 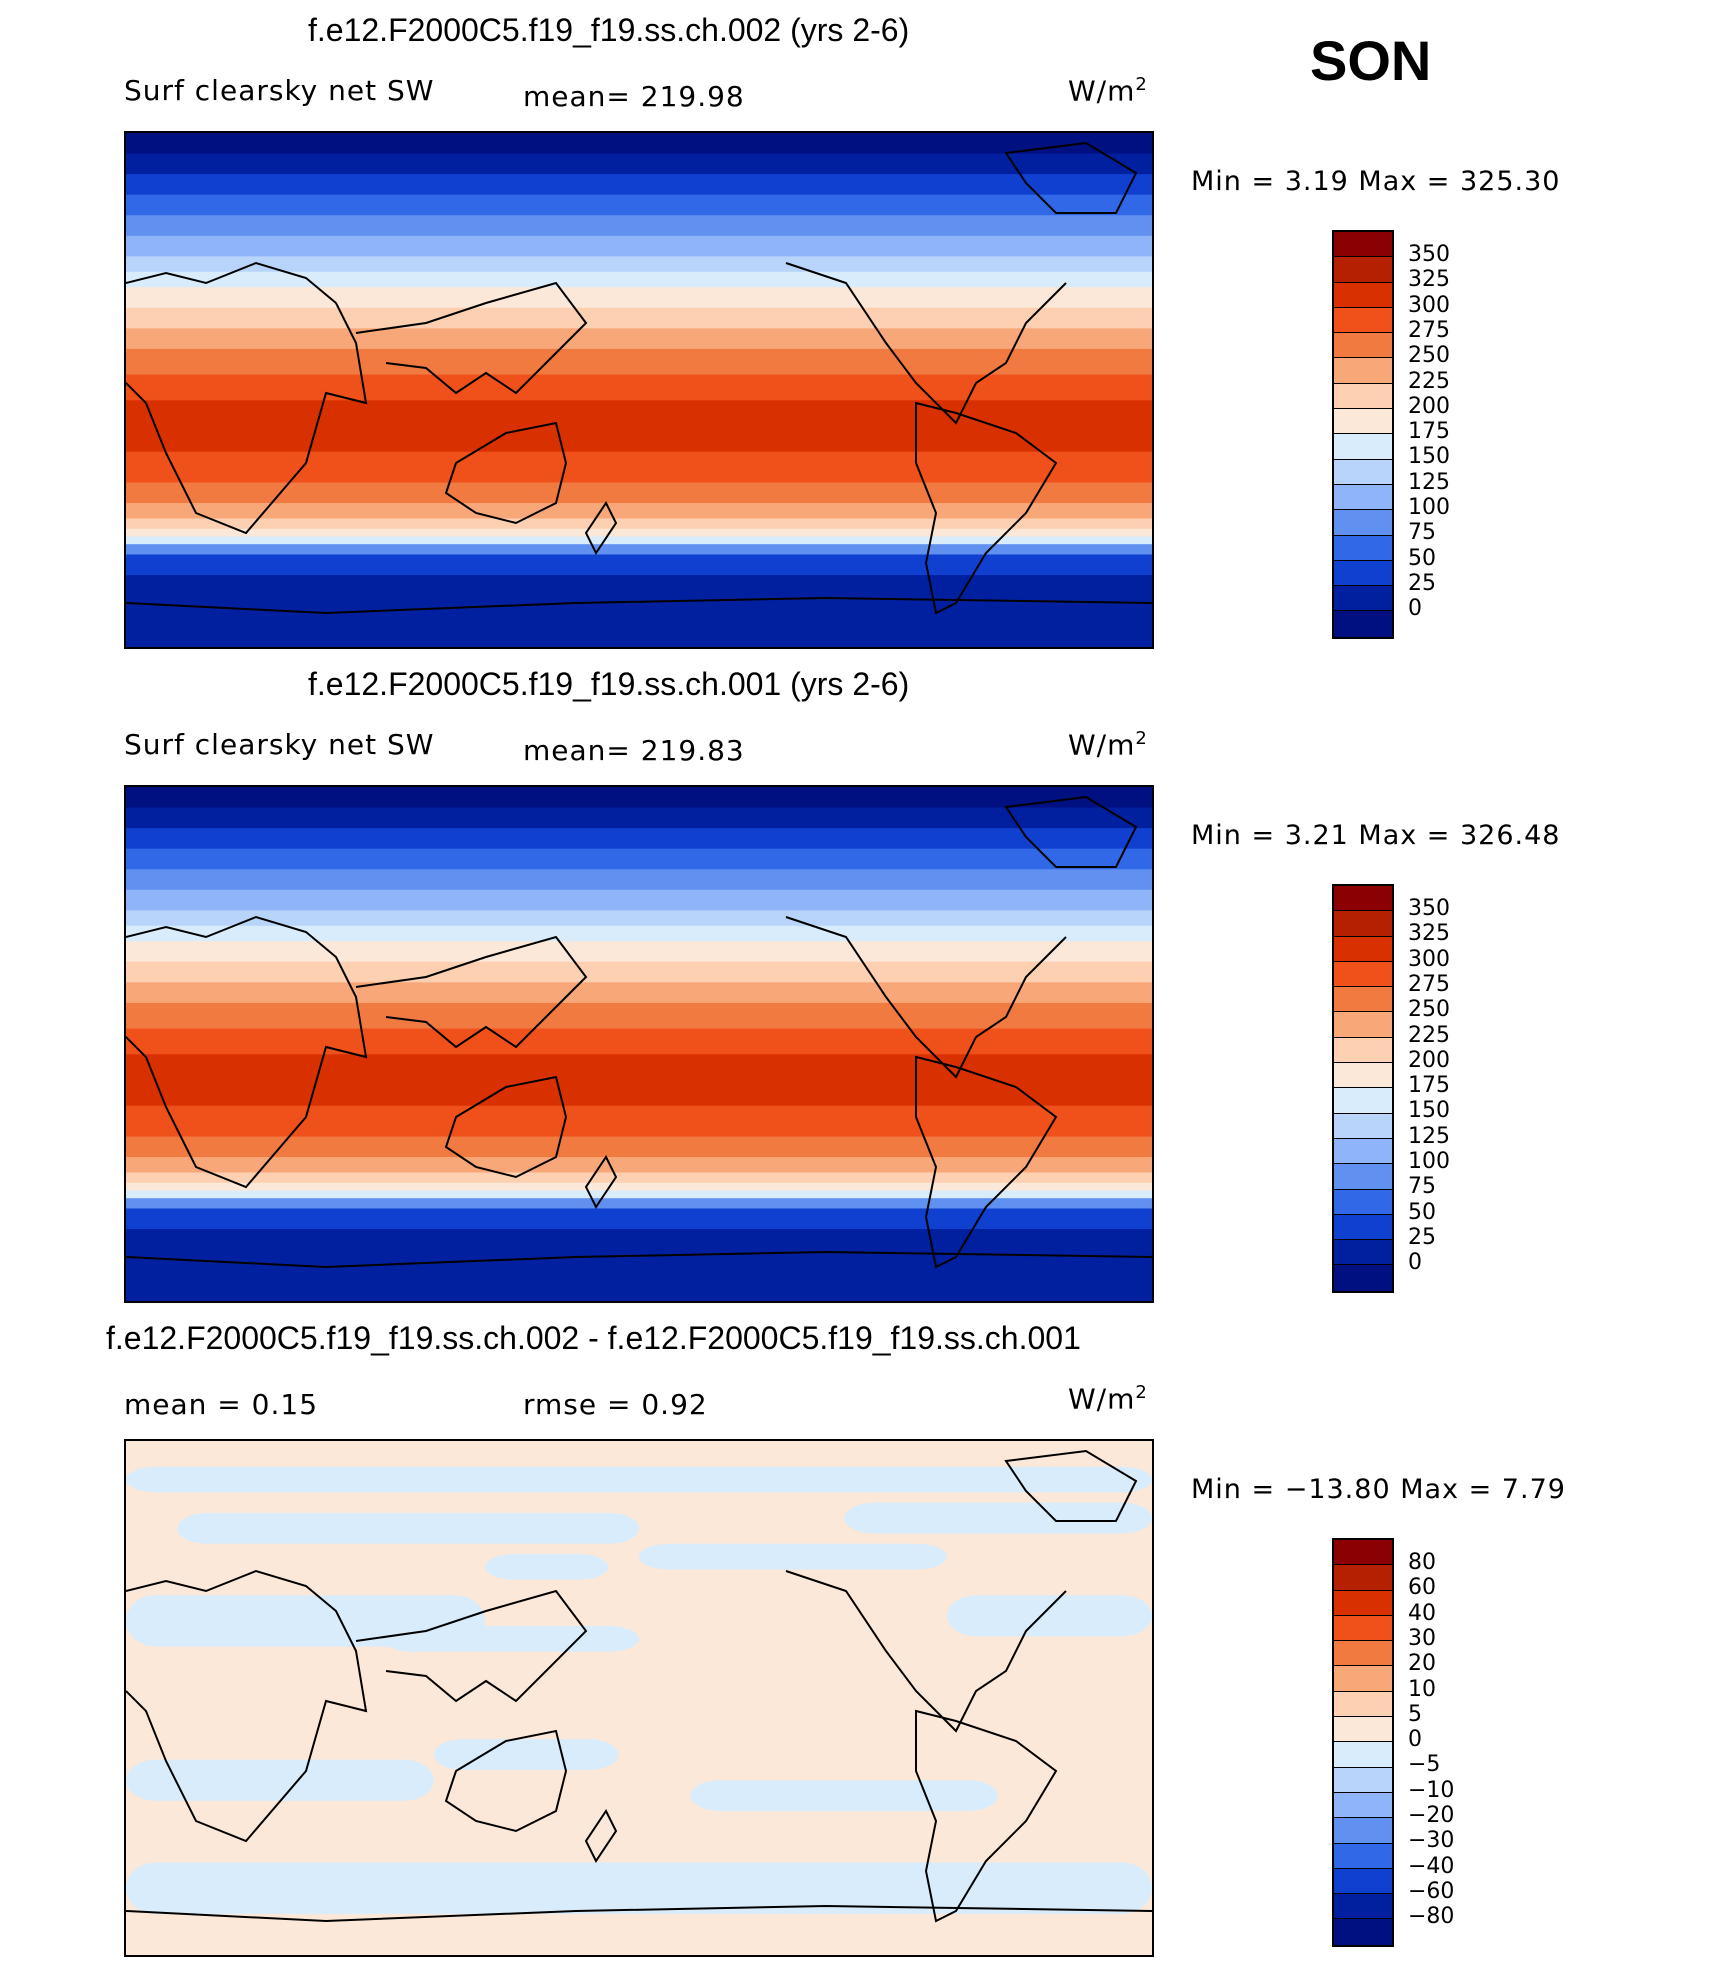 What do you see at coordinates (1363, 1742) in the screenshot?
I see `panel3-colorbar` at bounding box center [1363, 1742].